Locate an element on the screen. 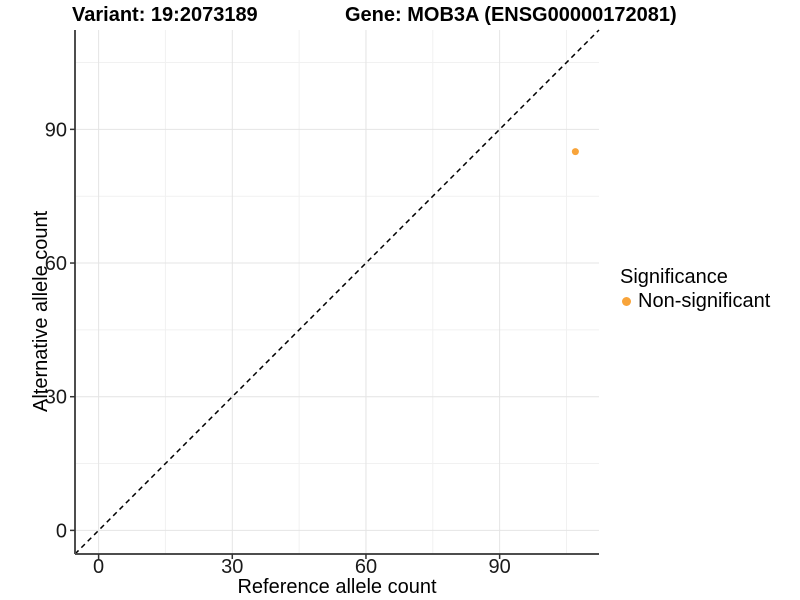 Image resolution: width=800 pixels, height=600 pixels. x-tick-label: 30 is located at coordinates (232, 567).